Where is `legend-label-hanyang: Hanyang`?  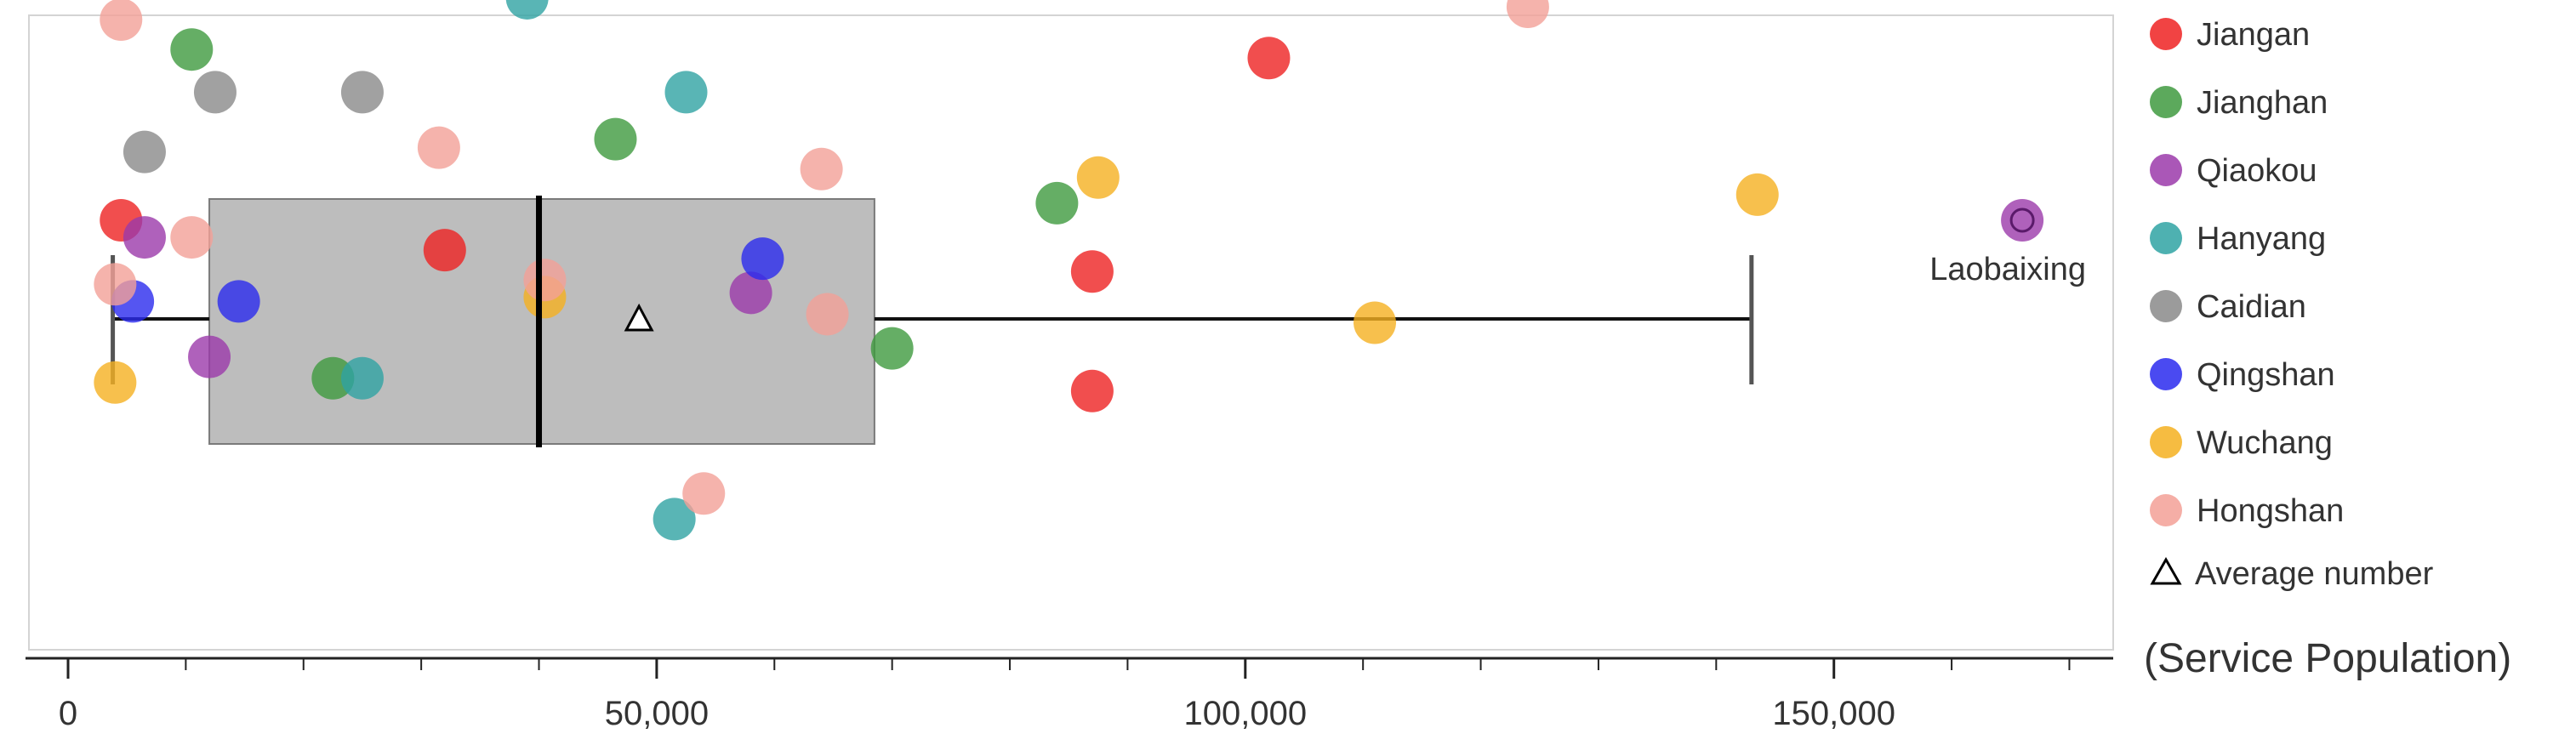
legend-label-hanyang: Hanyang is located at coordinates (2261, 239).